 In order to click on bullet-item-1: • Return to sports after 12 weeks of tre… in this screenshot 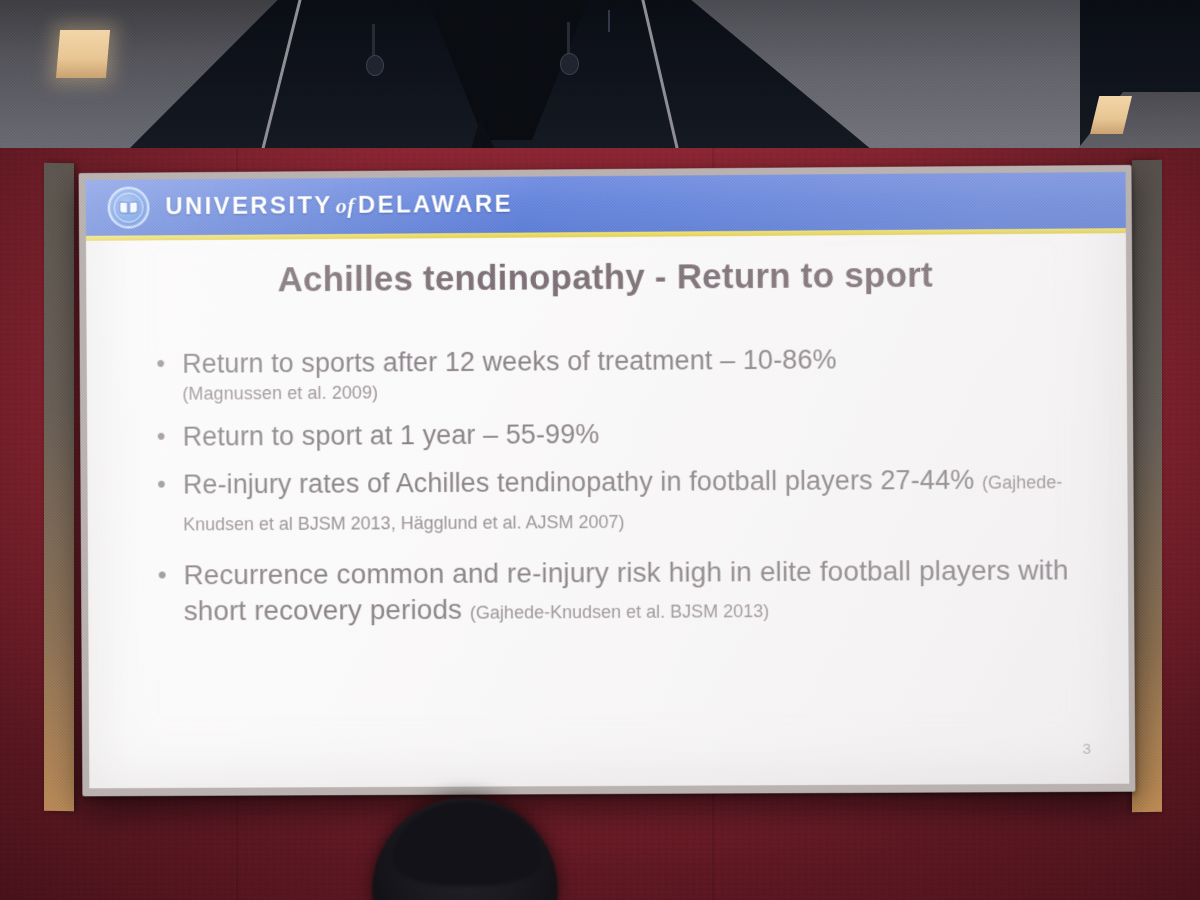, I will do `click(619, 373)`.